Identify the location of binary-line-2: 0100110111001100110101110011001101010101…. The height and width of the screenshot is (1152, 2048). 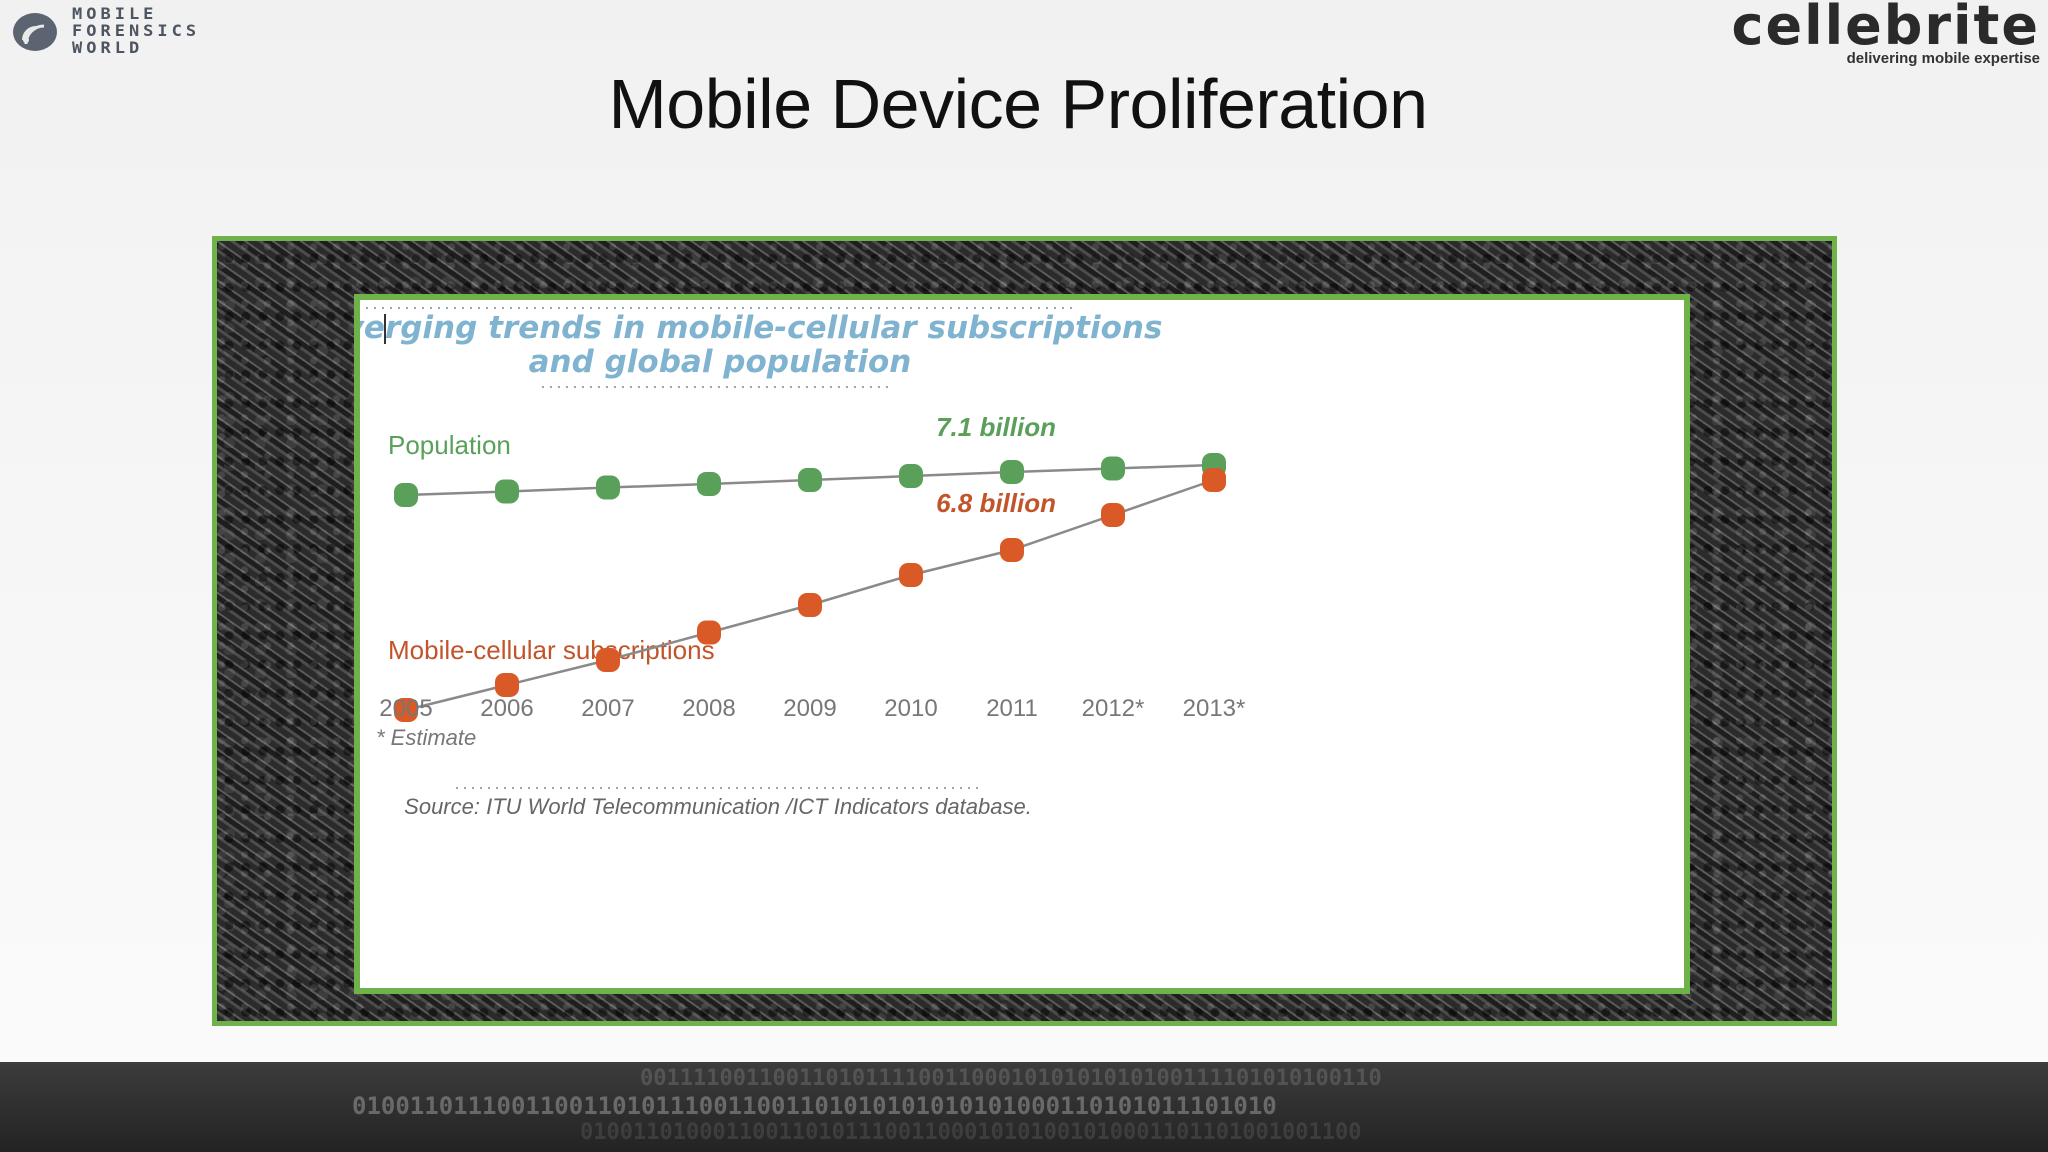
(814, 1106).